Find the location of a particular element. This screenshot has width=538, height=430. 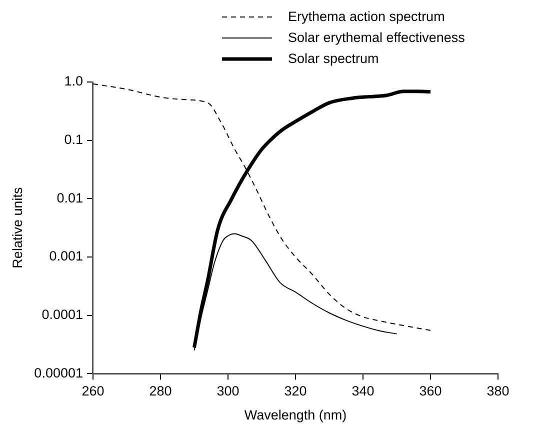

y-tick-label: 0.01 is located at coordinates (69, 198).